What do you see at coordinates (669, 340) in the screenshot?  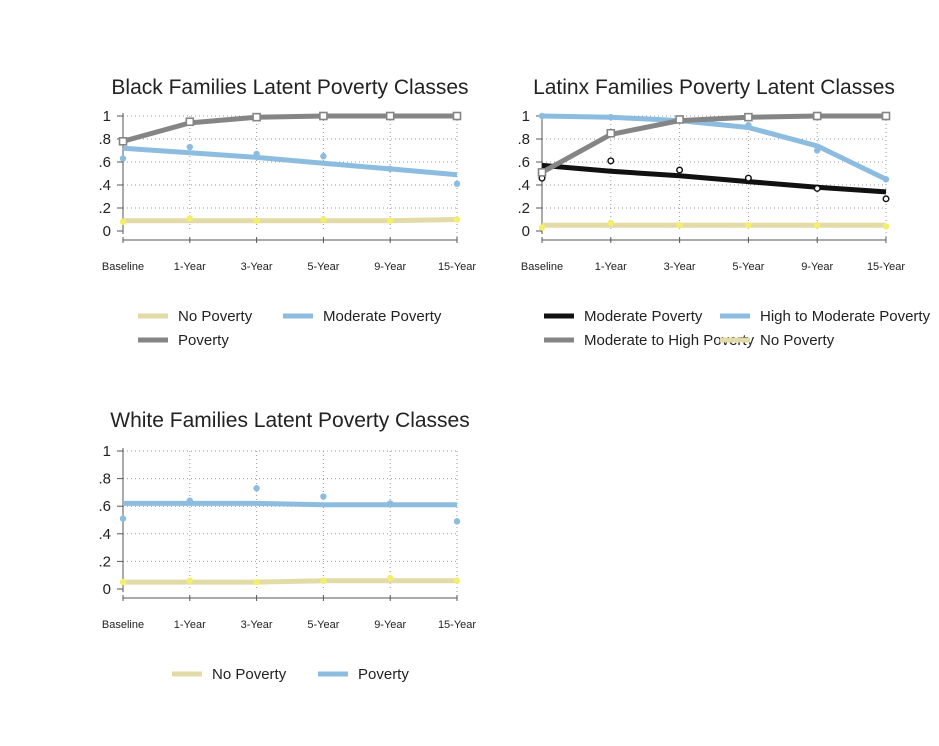 I see `legend-label: Moderate to High Poverty` at bounding box center [669, 340].